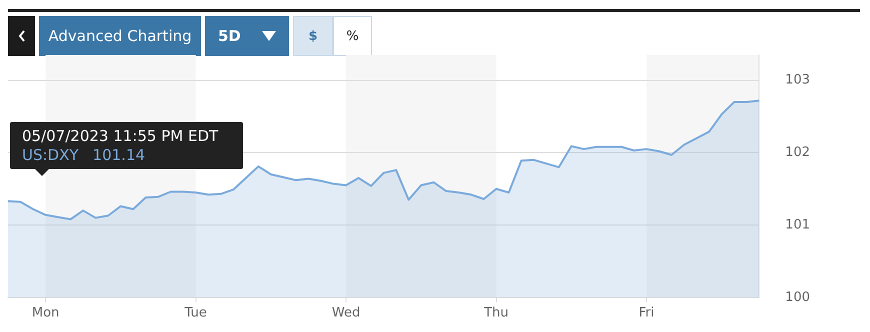 The height and width of the screenshot is (332, 870). What do you see at coordinates (797, 80) in the screenshot?
I see `y-tick-label: 103` at bounding box center [797, 80].